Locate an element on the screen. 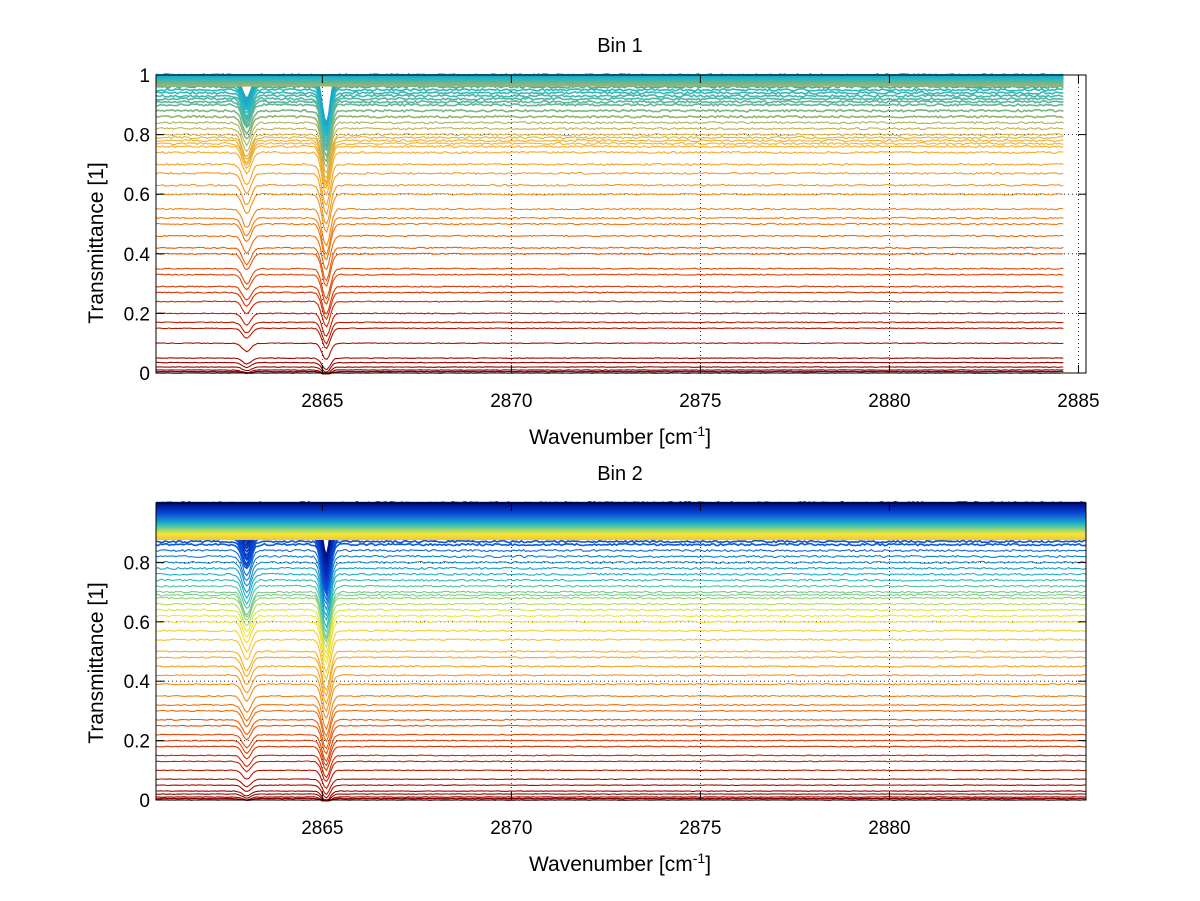 The width and height of the screenshot is (1200, 901). y-tick-label: 0.6 is located at coordinates (137, 195).